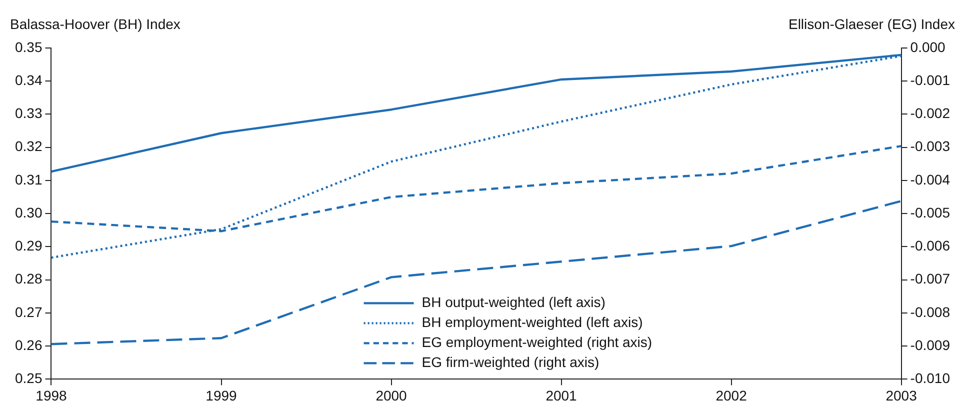 The image size is (965, 417). What do you see at coordinates (732, 395) in the screenshot?
I see `x-tick-label: 2002` at bounding box center [732, 395].